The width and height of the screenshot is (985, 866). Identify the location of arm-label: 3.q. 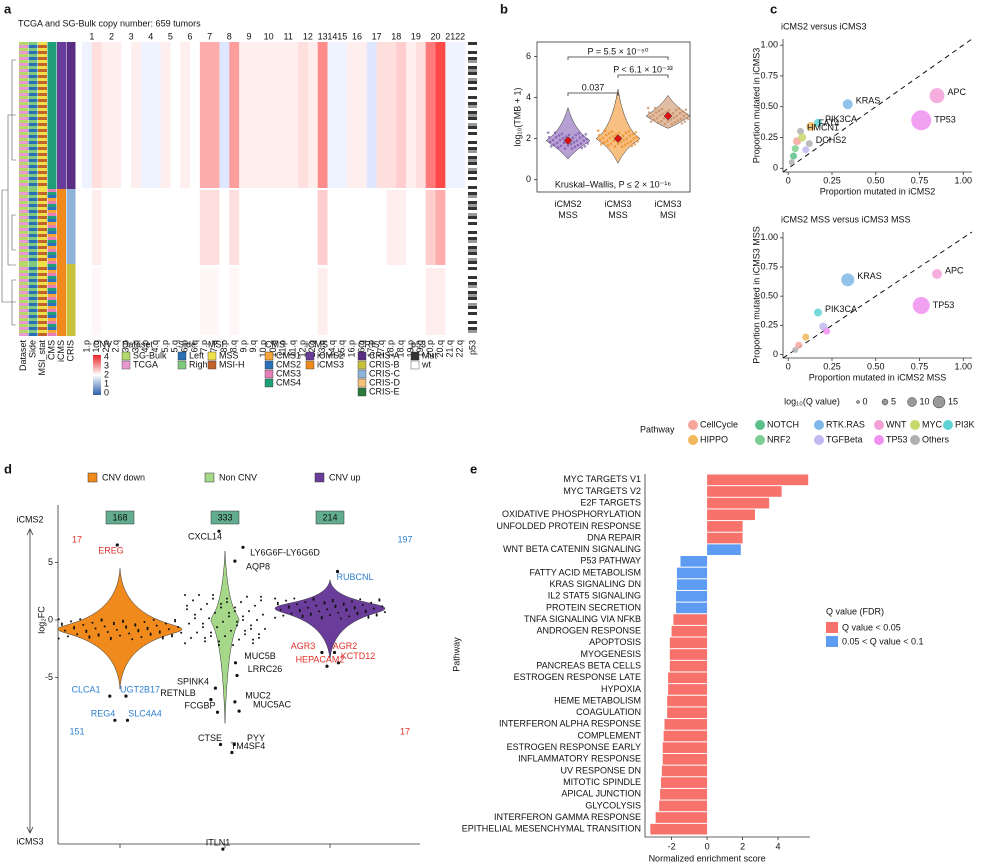
(135, 346).